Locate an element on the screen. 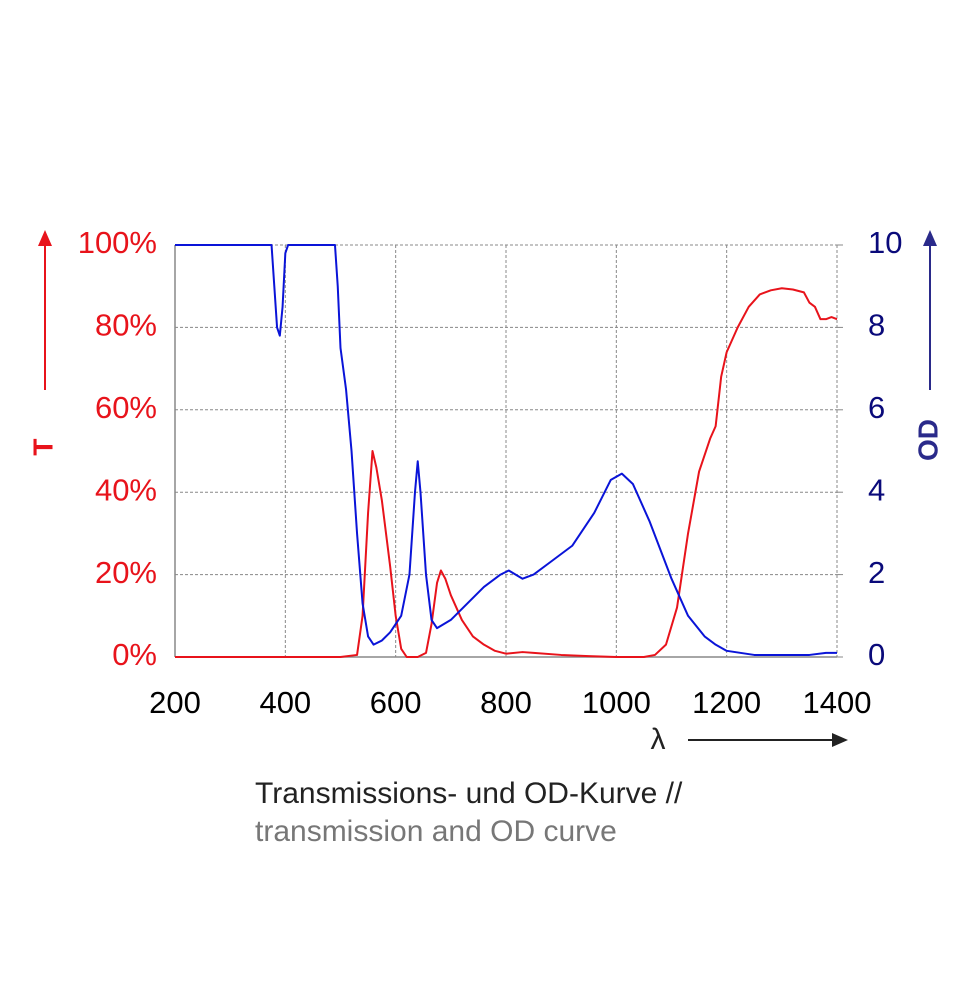 This screenshot has height=985, width=980. x-tick-label: 600 is located at coordinates (396, 702).